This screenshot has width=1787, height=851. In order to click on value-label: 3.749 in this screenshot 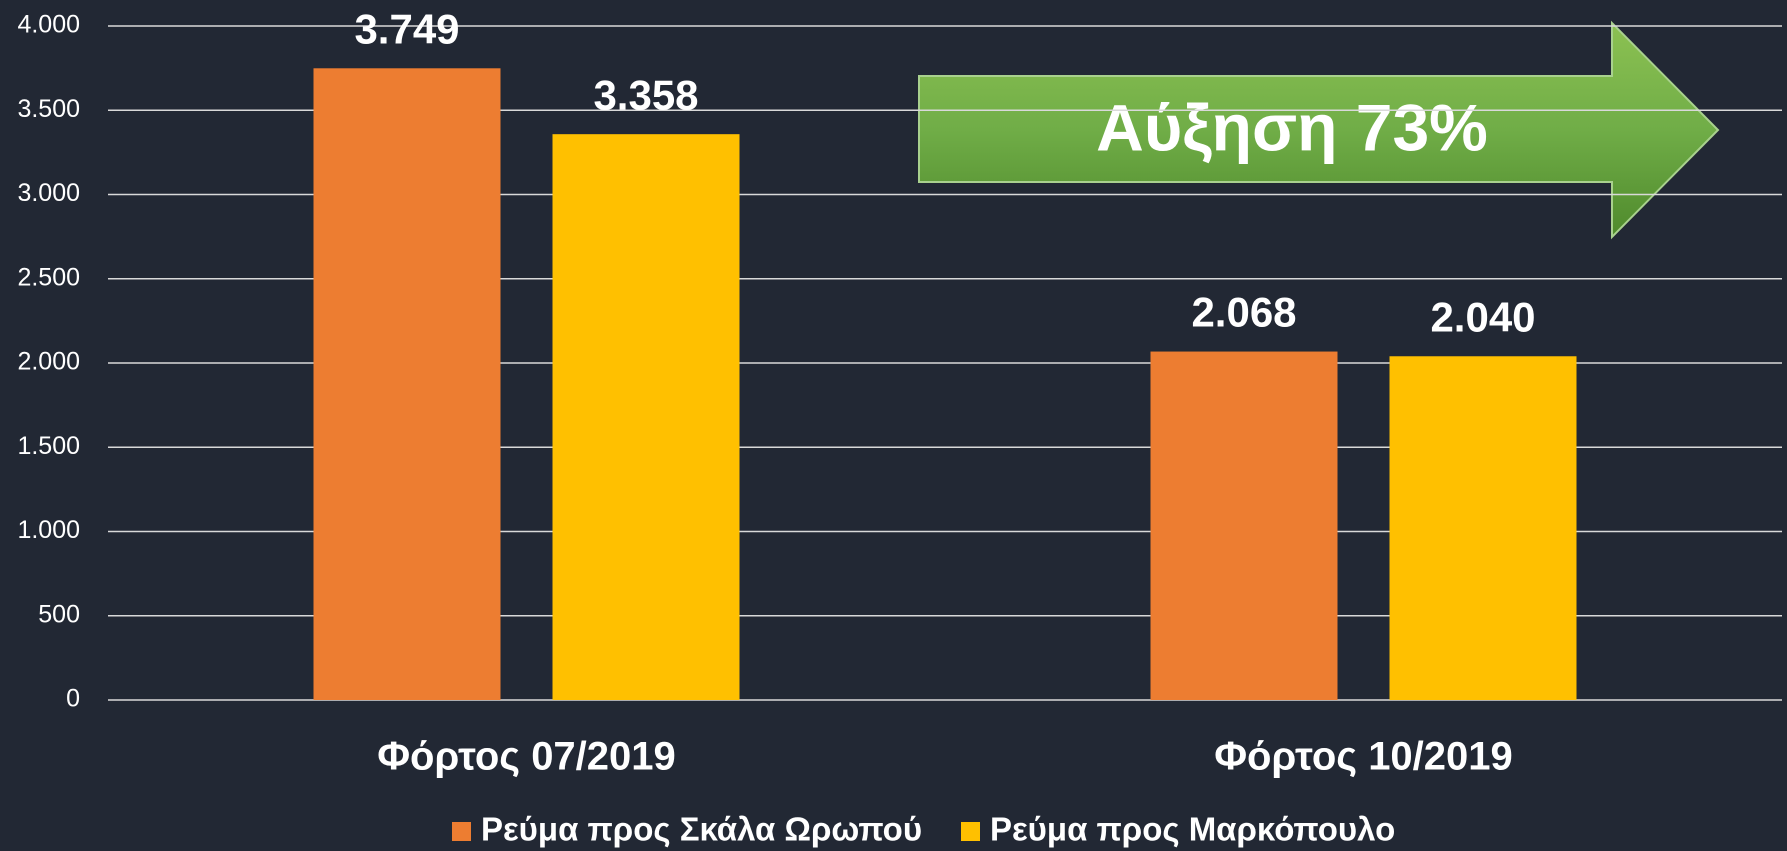, I will do `click(406, 28)`.